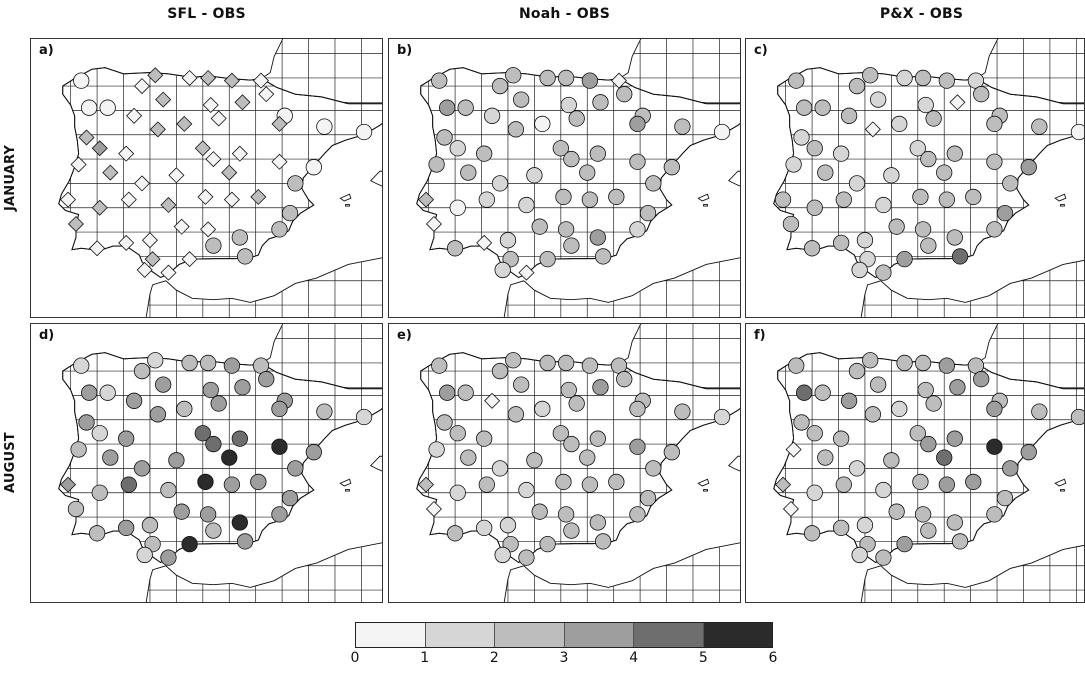 The height and width of the screenshot is (678, 1085). Describe the element at coordinates (405, 50) in the screenshot. I see `panel-label-b: b)` at that location.